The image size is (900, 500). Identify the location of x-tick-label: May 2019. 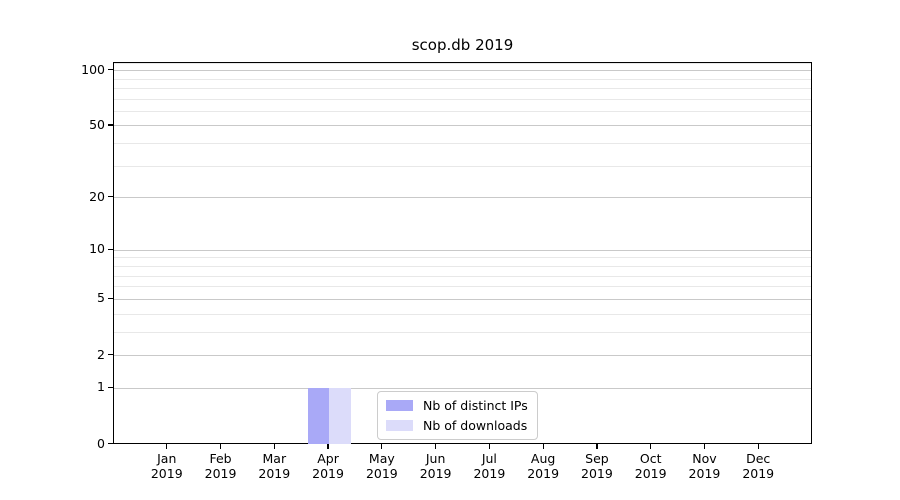
(382, 466).